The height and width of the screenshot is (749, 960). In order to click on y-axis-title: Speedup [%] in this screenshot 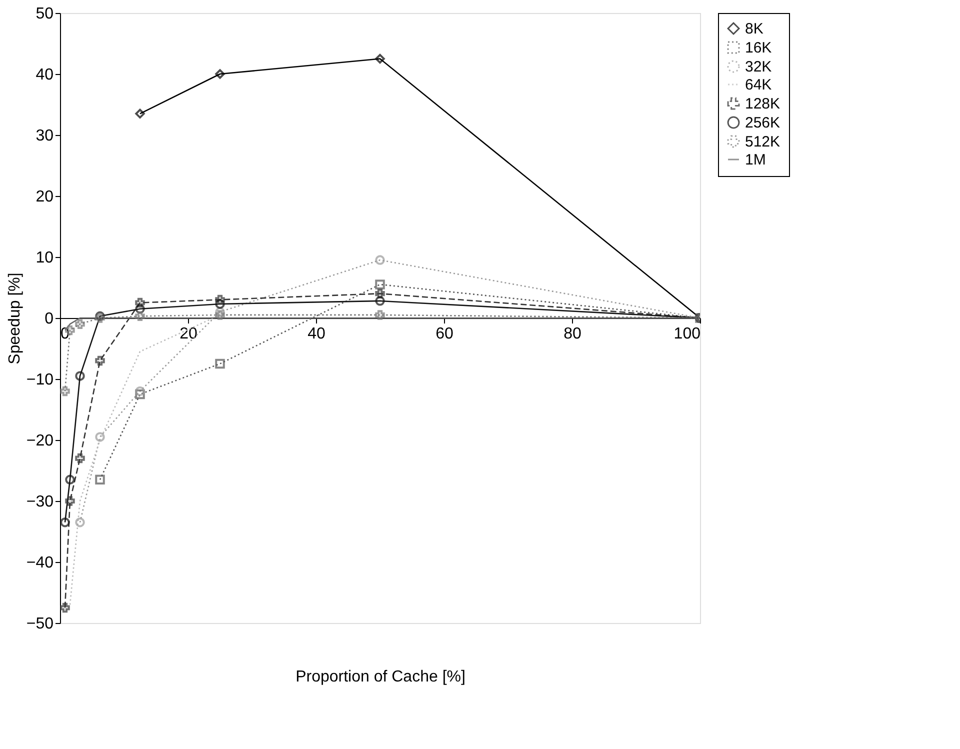, I will do `click(15, 318)`.